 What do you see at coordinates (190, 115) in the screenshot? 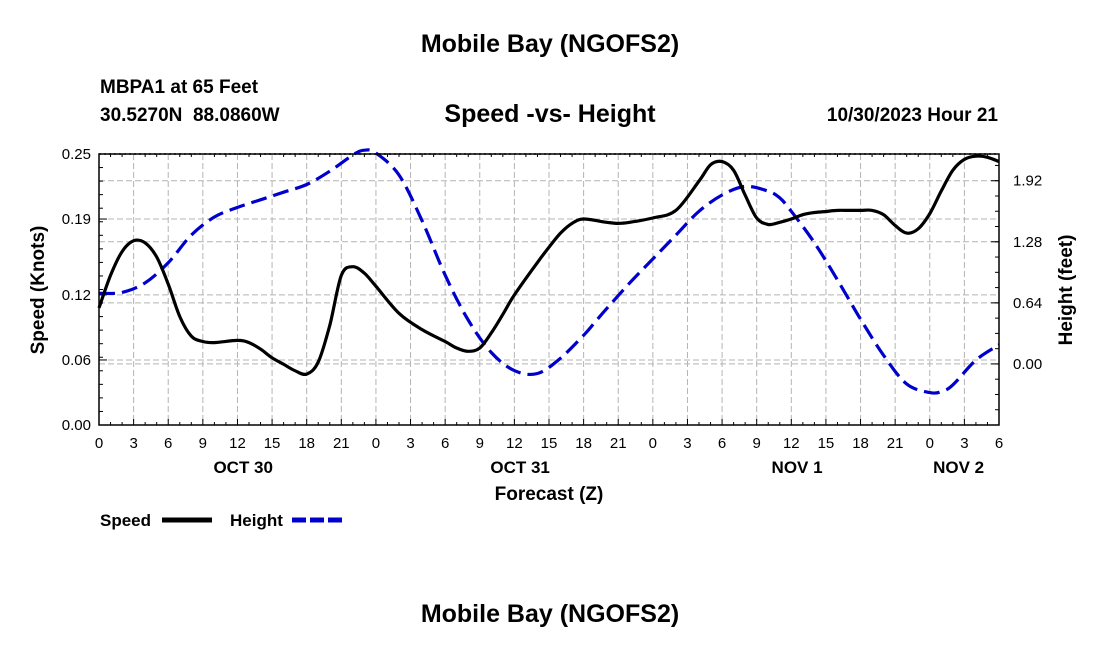
I see `coordinates-label: 30.5270N 88.0860W` at bounding box center [190, 115].